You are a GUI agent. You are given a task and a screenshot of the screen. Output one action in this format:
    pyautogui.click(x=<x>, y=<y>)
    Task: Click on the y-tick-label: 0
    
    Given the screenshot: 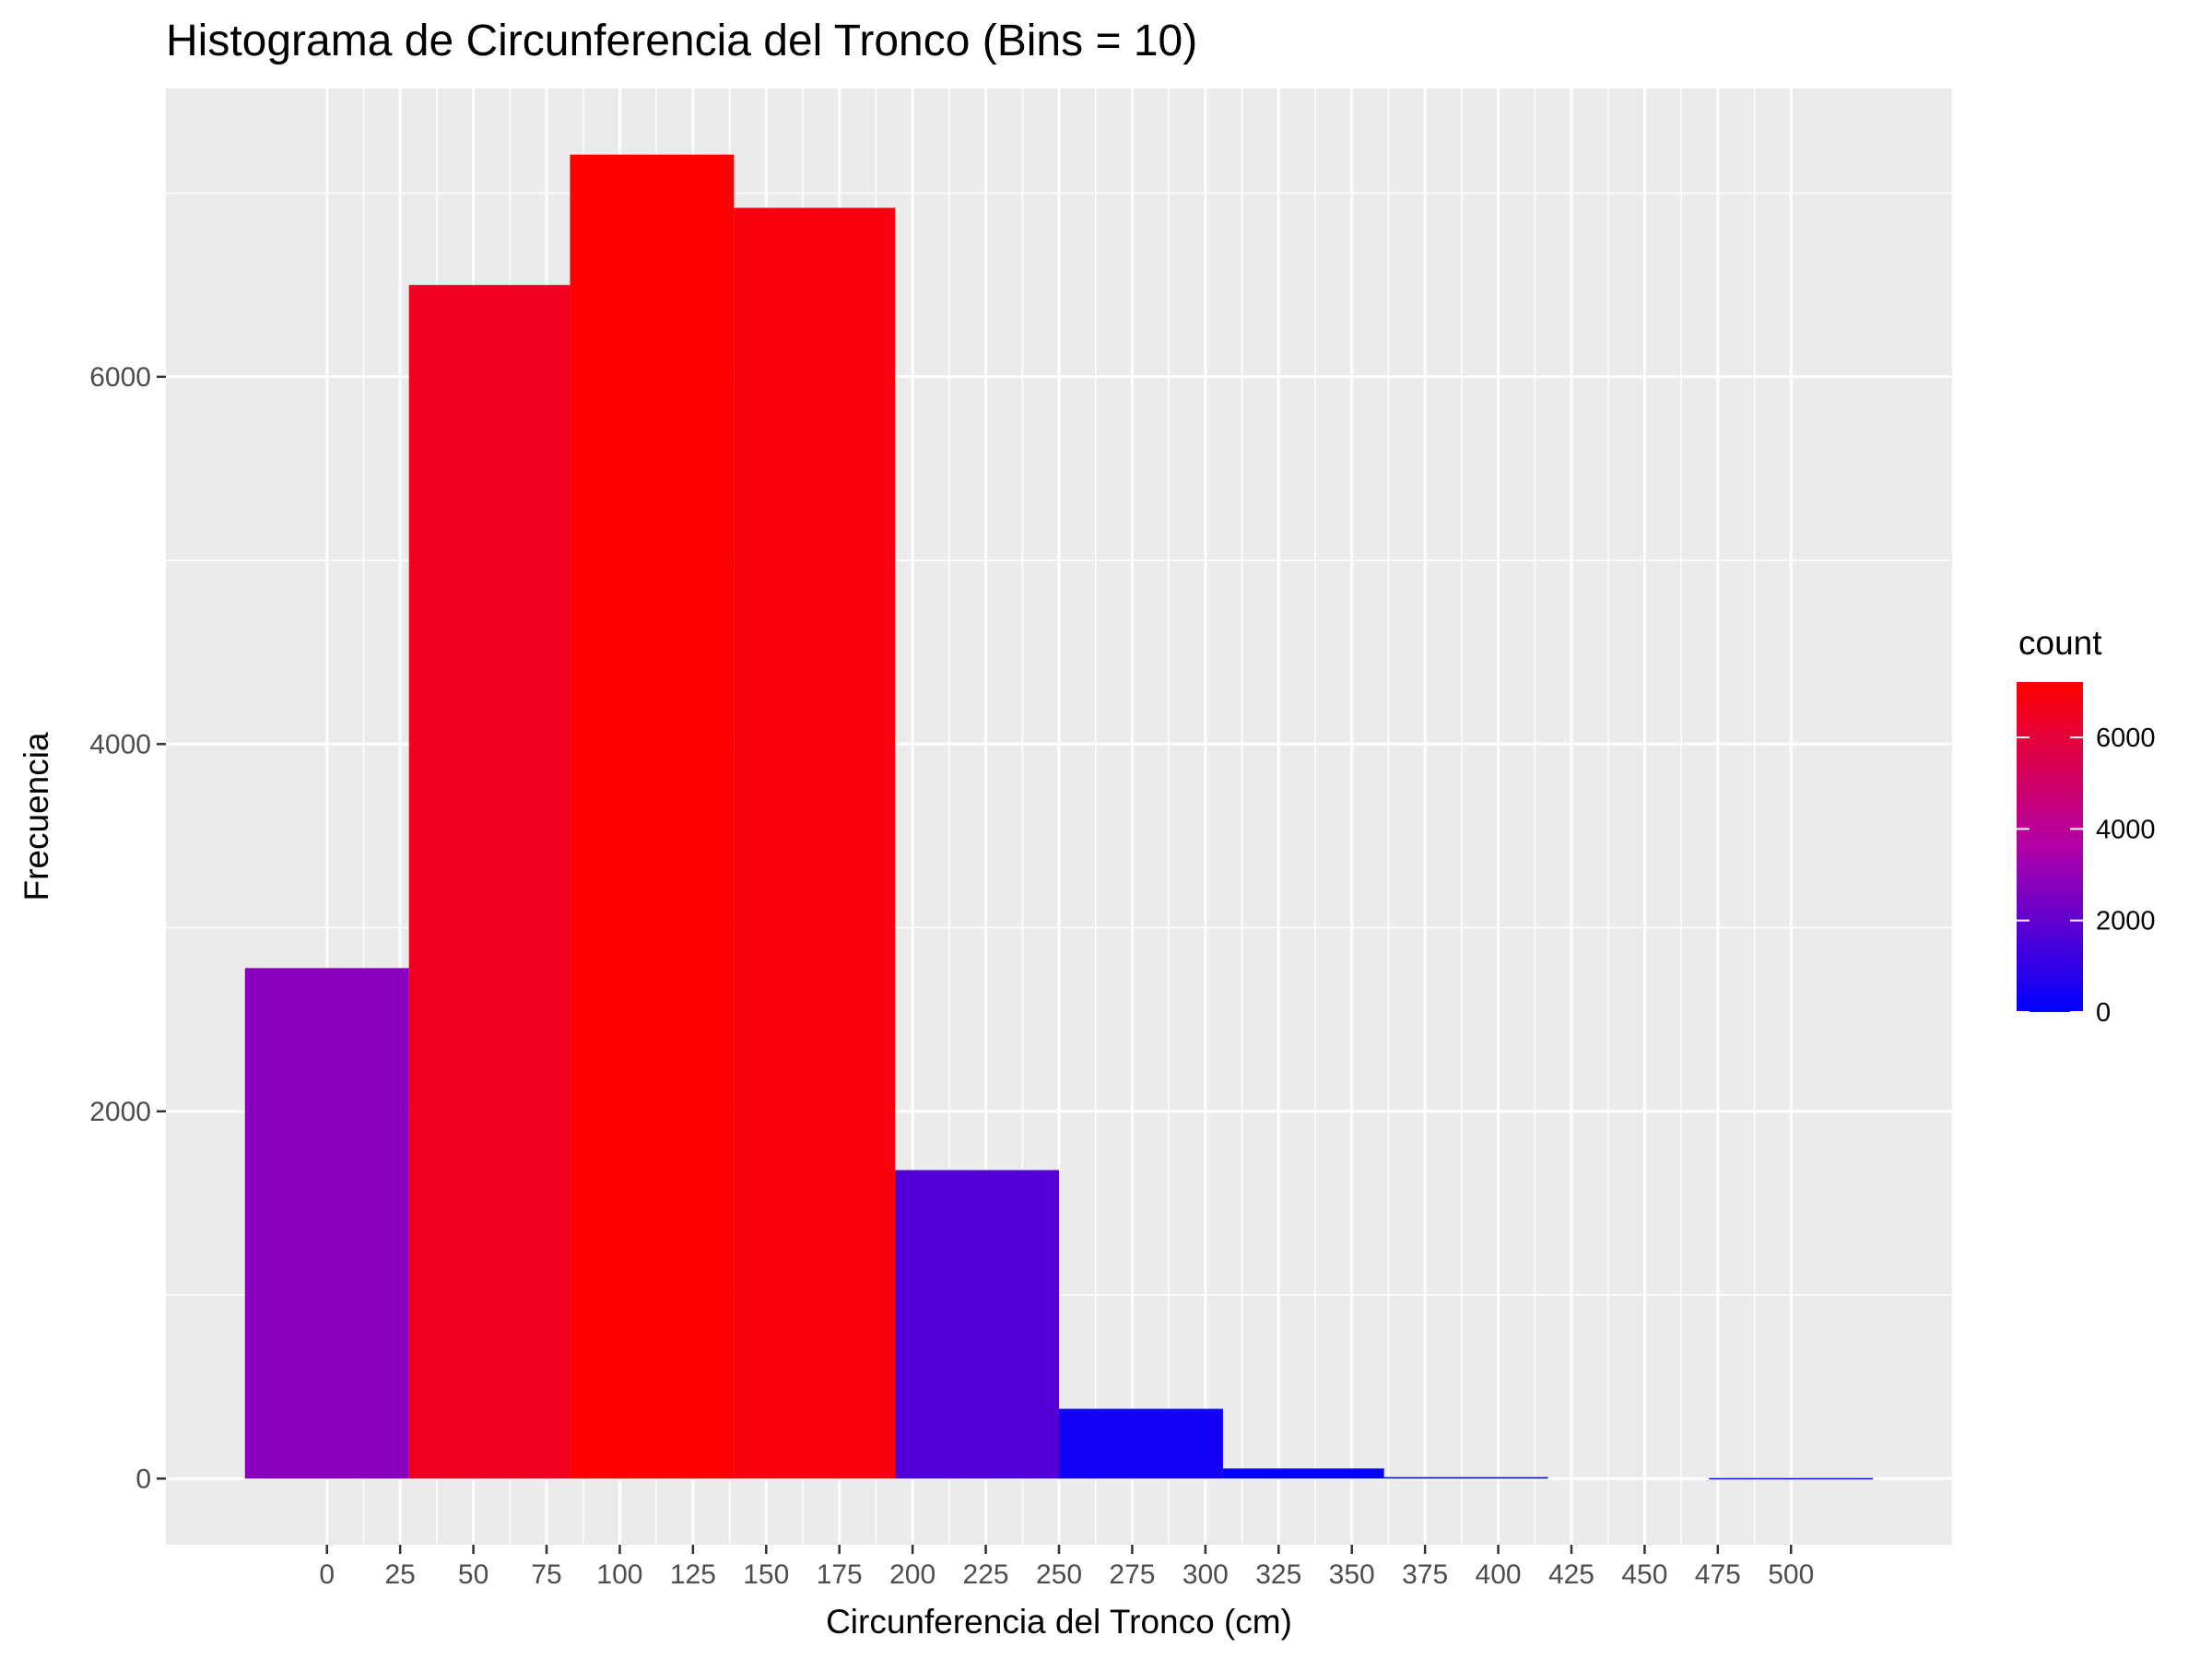 What is the action you would take?
    pyautogui.click(x=143, y=1479)
    